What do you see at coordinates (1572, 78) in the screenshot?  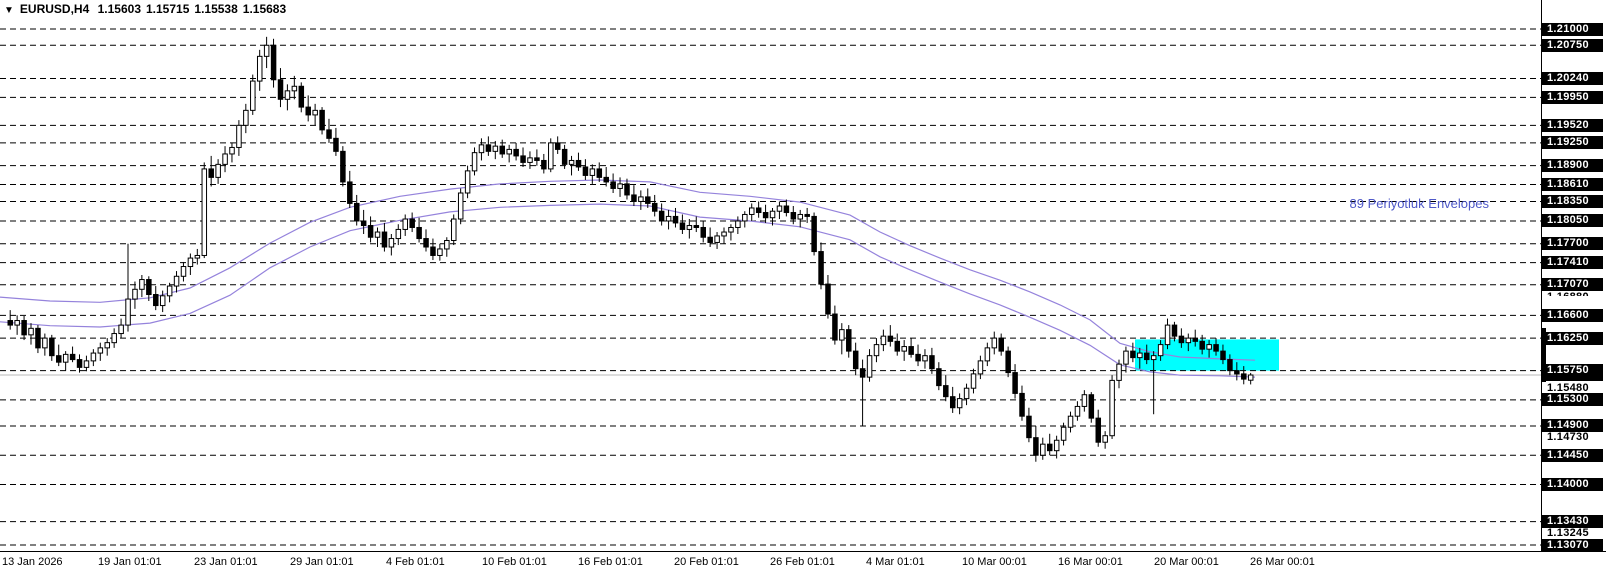 I see `price-level-label: 1.20240` at bounding box center [1572, 78].